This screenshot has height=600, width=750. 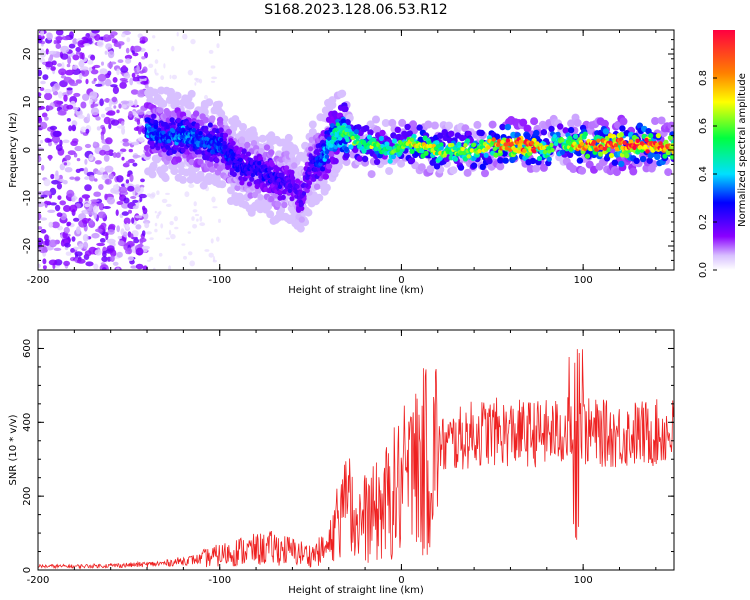 What do you see at coordinates (356, 290) in the screenshot?
I see `spectrogram-x-label: Height of straight line (km)` at bounding box center [356, 290].